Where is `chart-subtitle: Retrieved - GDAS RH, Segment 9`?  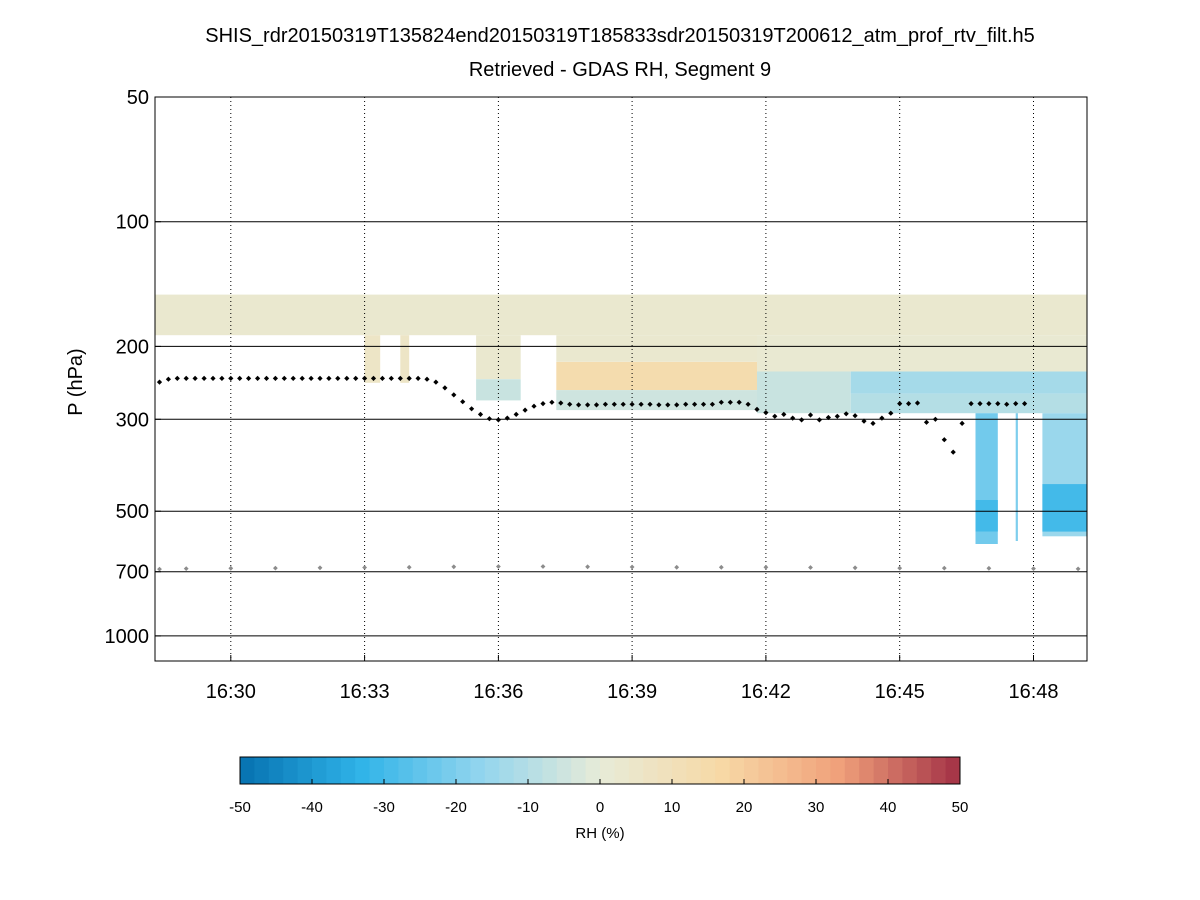
chart-subtitle: Retrieved - GDAS RH, Segment 9 is located at coordinates (620, 70).